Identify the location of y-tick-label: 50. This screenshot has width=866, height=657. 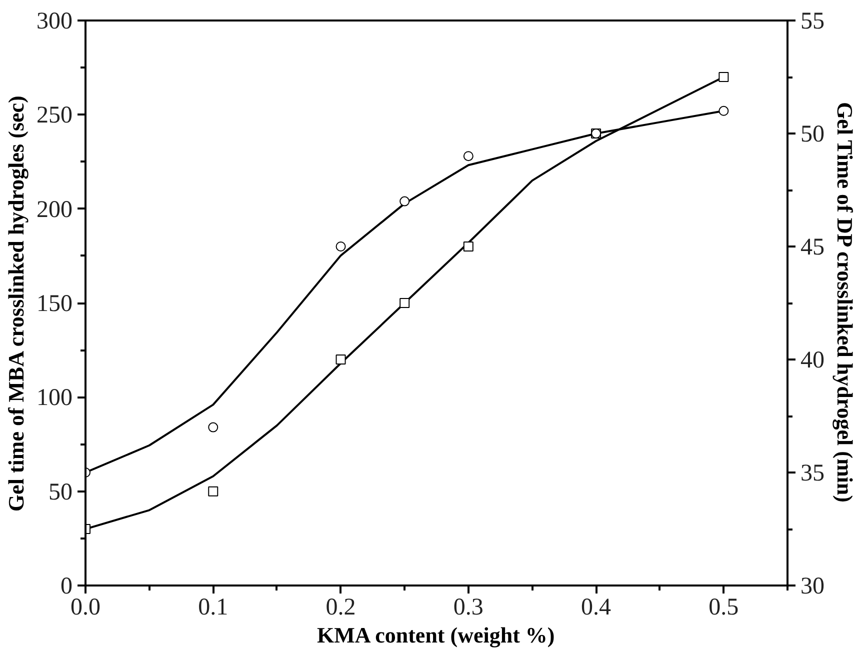
(60, 492).